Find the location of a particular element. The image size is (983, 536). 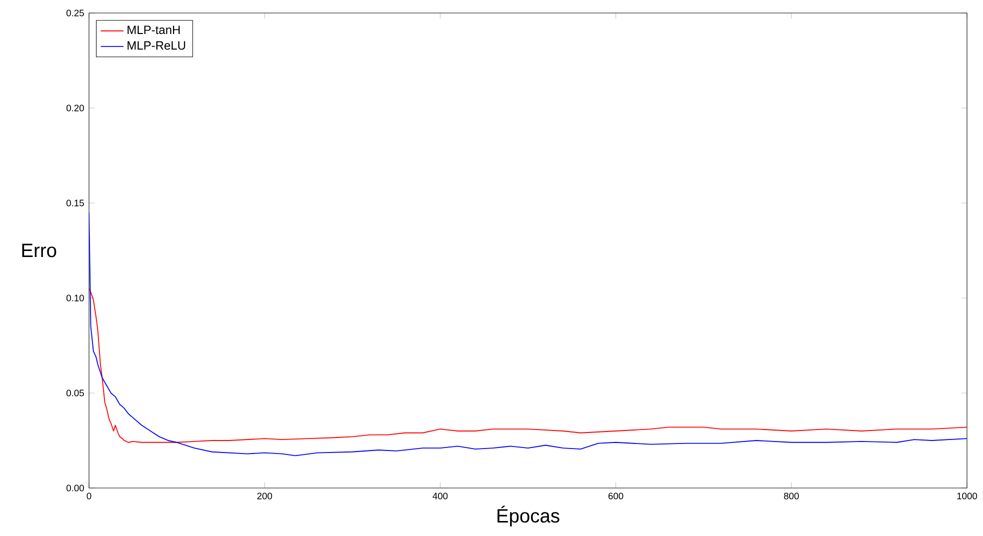

legend-label: MLP-ReLU is located at coordinates (157, 45).